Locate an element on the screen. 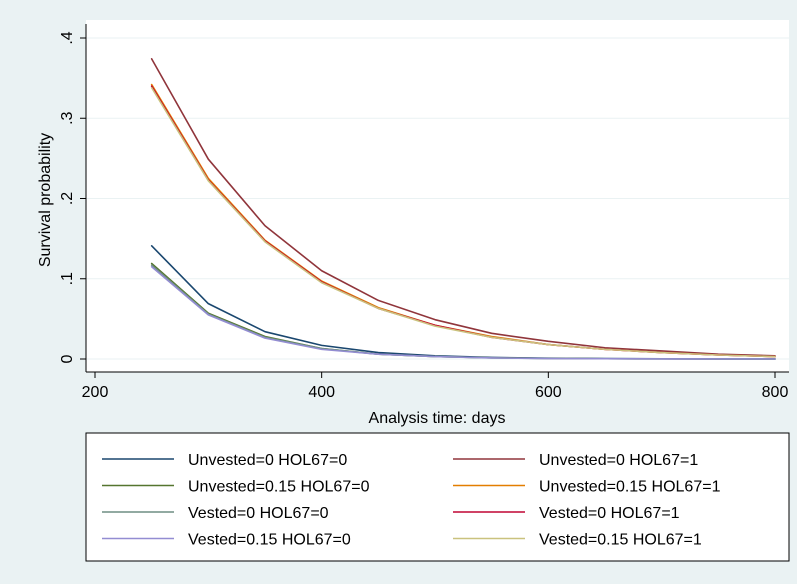 This screenshot has height=584, width=797. y-axis: 0 .1 .2 .3 .4 is located at coordinates (73, 198).